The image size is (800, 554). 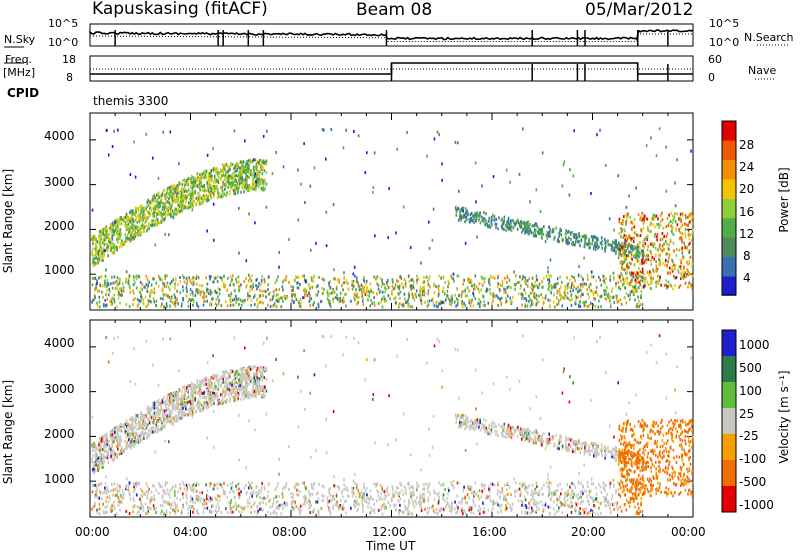 What do you see at coordinates (278, 302) in the screenshot?
I see `power-echo-2043` at bounding box center [278, 302].